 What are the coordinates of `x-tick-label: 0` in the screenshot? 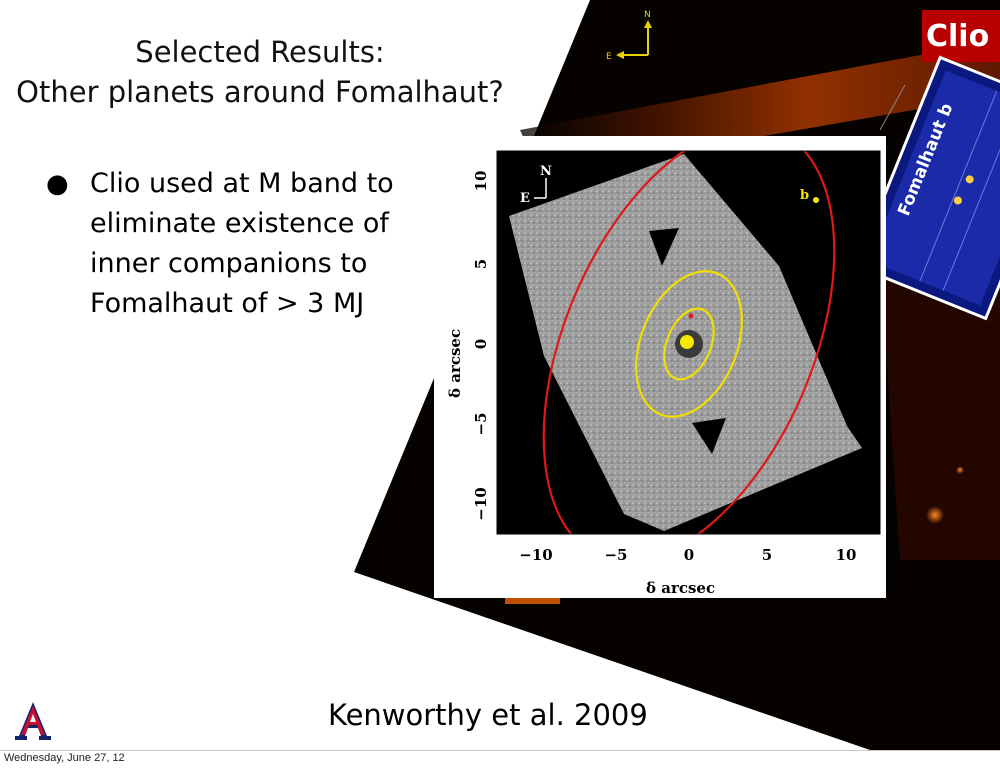 It's located at (689, 555).